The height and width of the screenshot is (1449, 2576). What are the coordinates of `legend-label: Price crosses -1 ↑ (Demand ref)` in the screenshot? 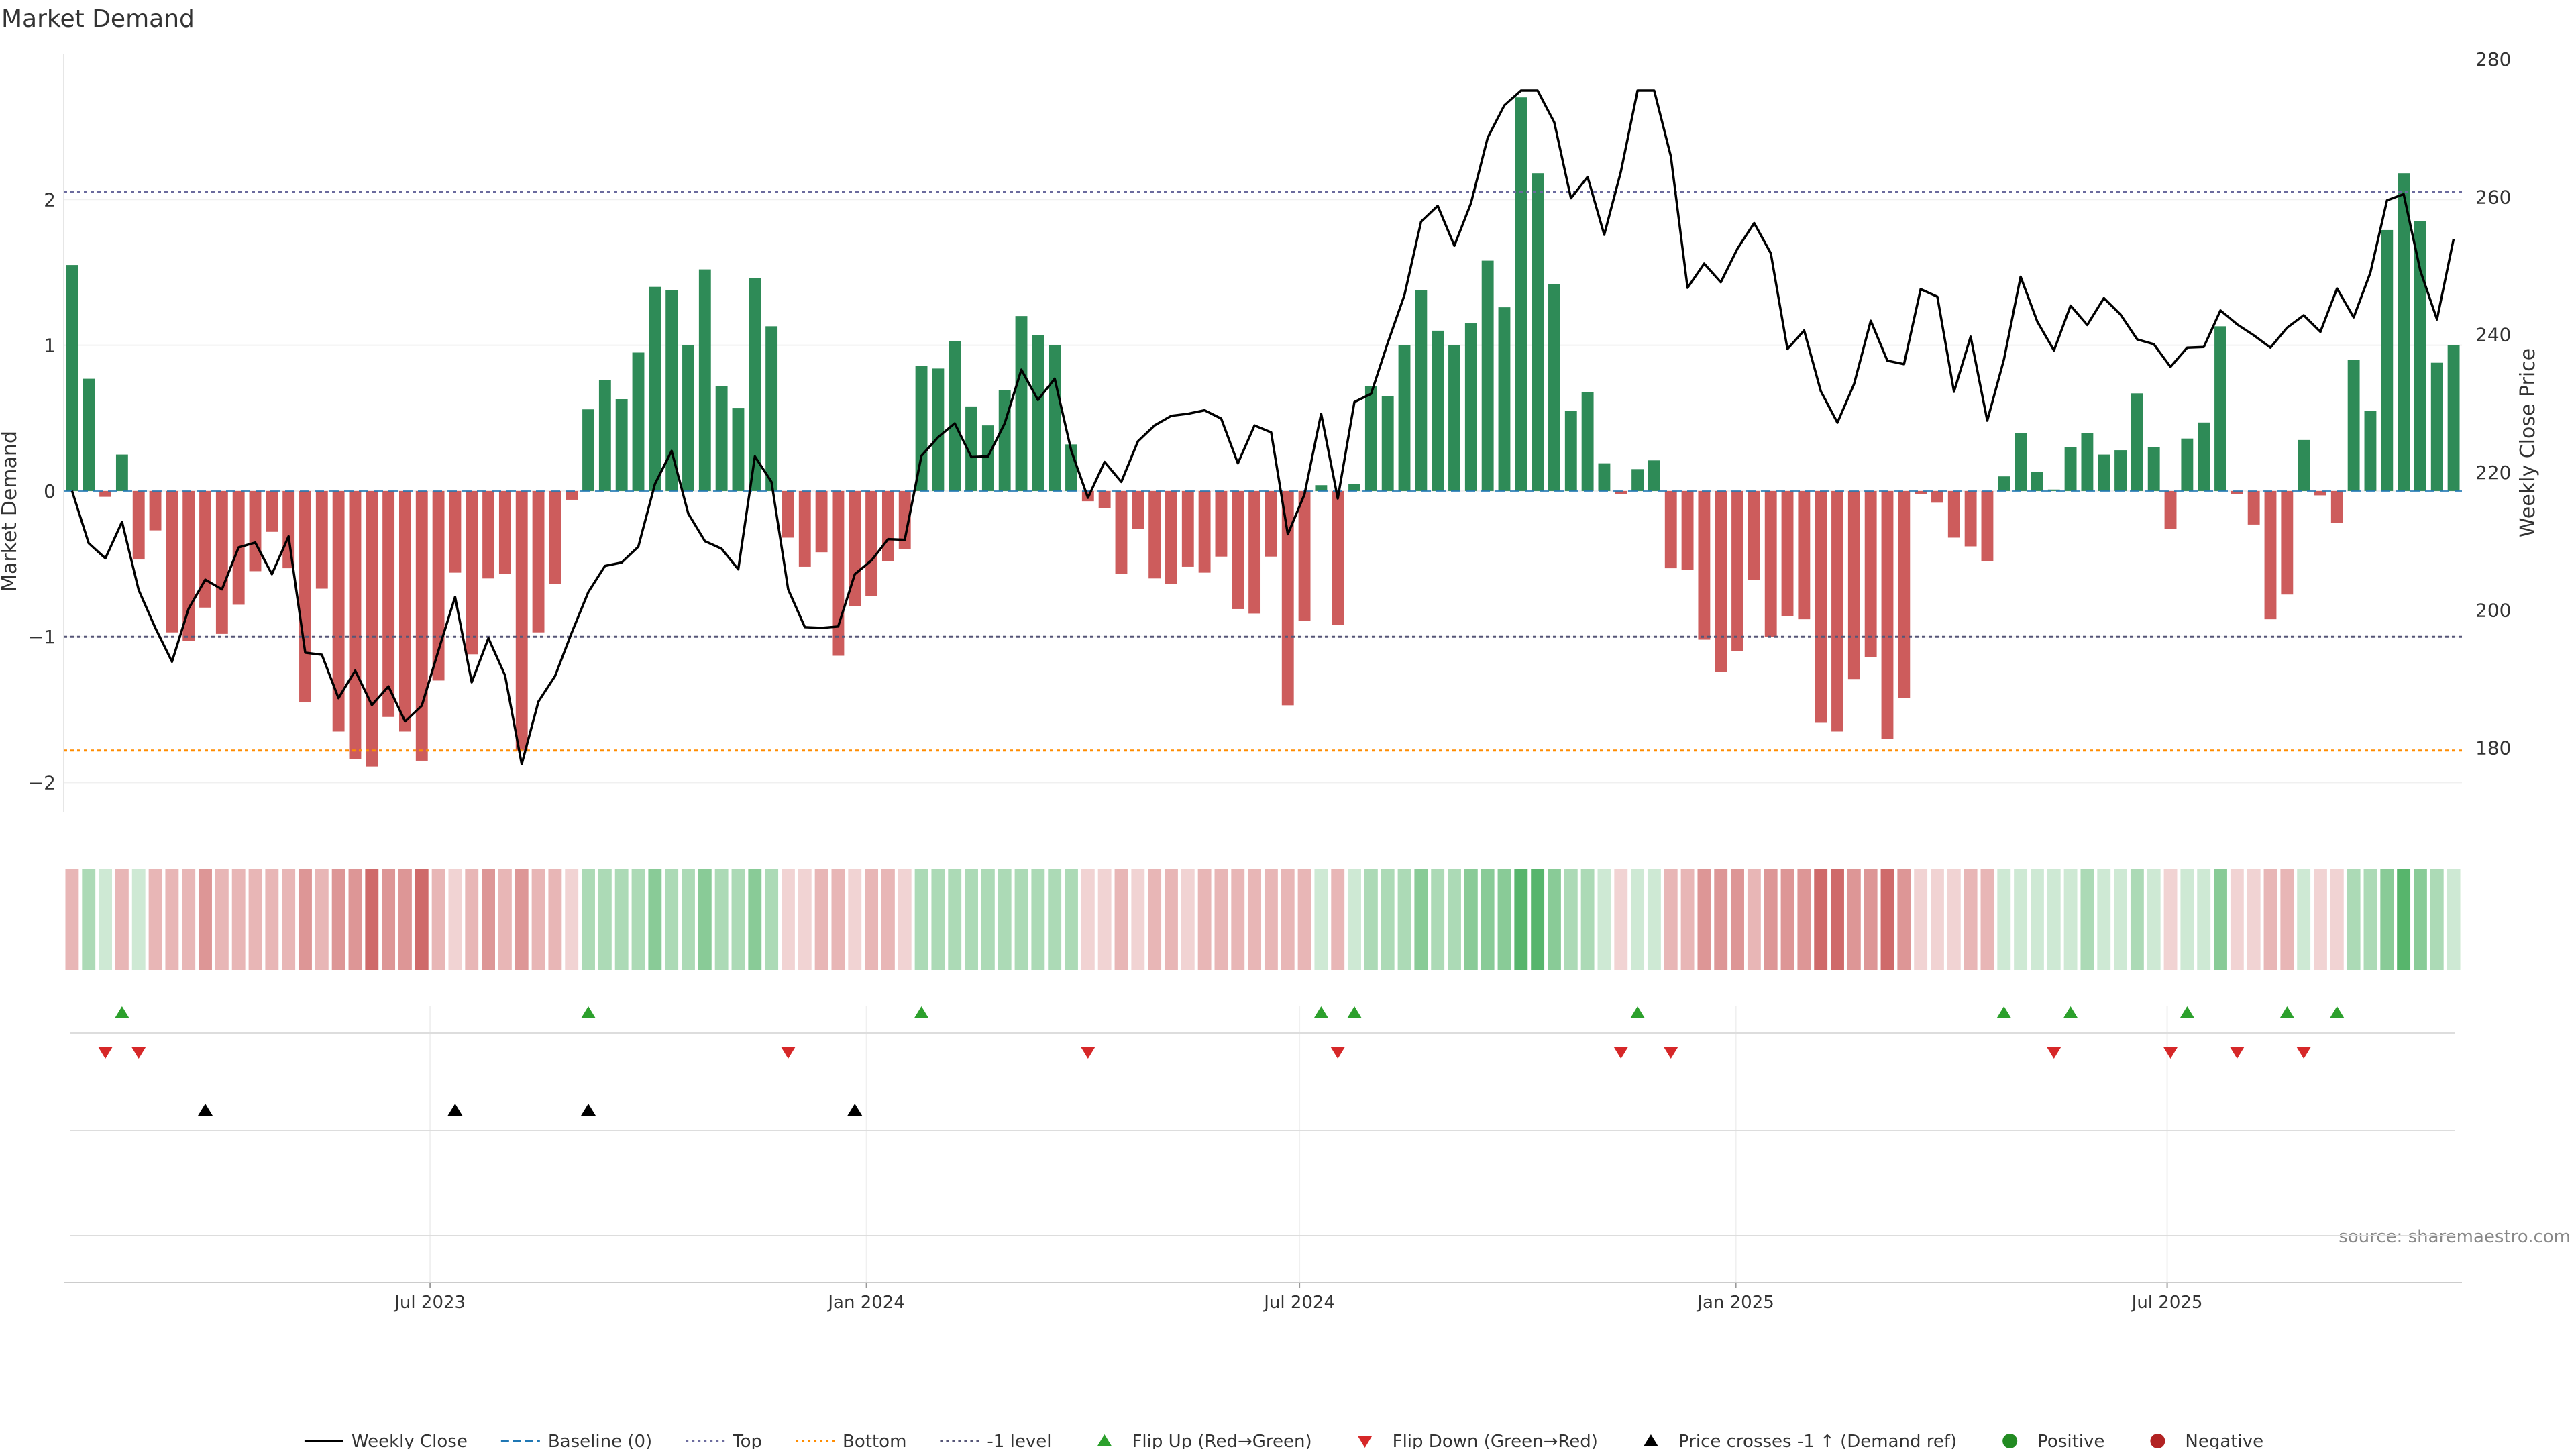 It's located at (1817, 1440).